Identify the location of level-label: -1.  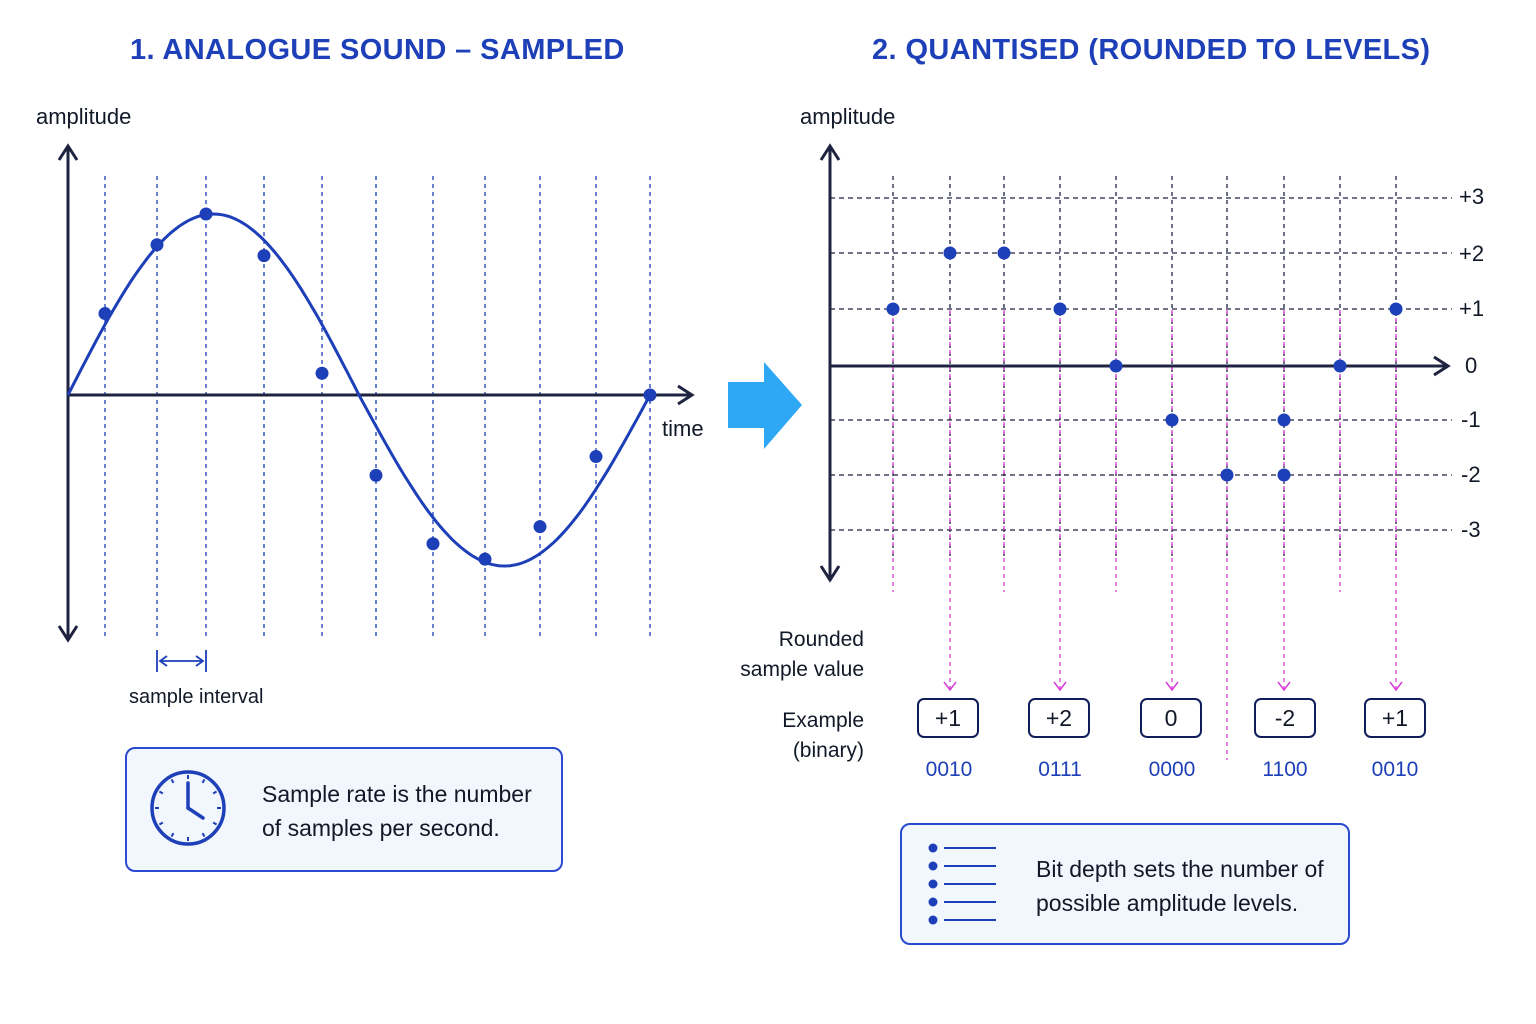
(1471, 419).